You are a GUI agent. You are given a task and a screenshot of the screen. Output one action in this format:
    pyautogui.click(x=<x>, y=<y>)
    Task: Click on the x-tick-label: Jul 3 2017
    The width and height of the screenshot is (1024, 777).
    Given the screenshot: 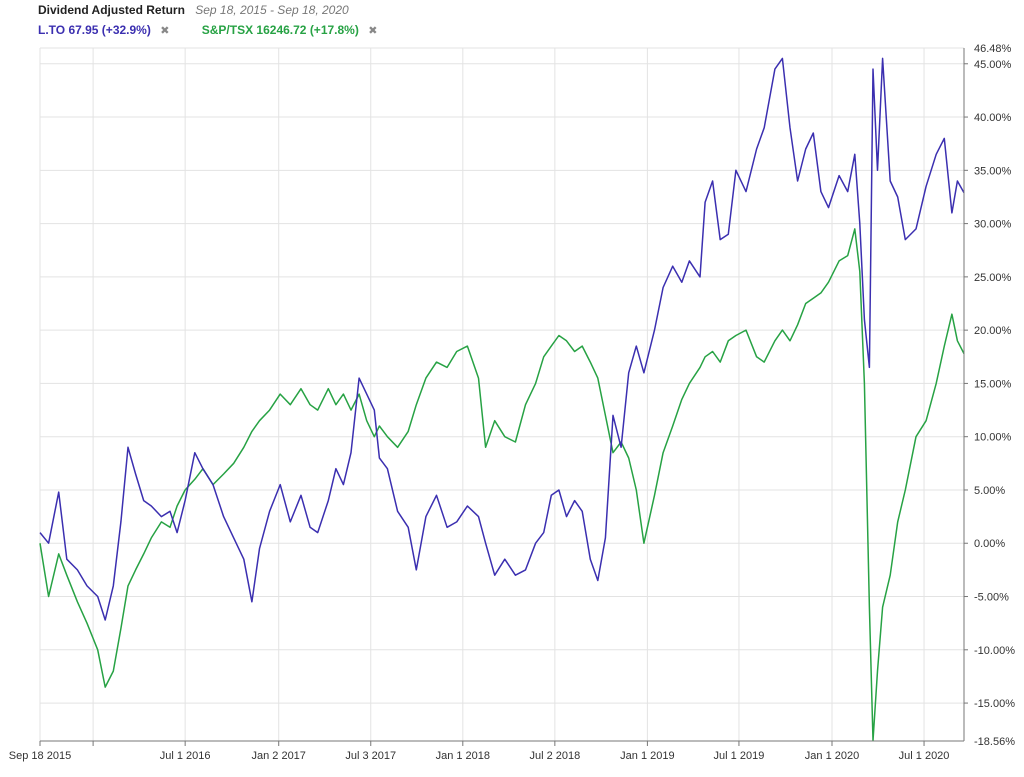 What is the action you would take?
    pyautogui.click(x=370, y=756)
    